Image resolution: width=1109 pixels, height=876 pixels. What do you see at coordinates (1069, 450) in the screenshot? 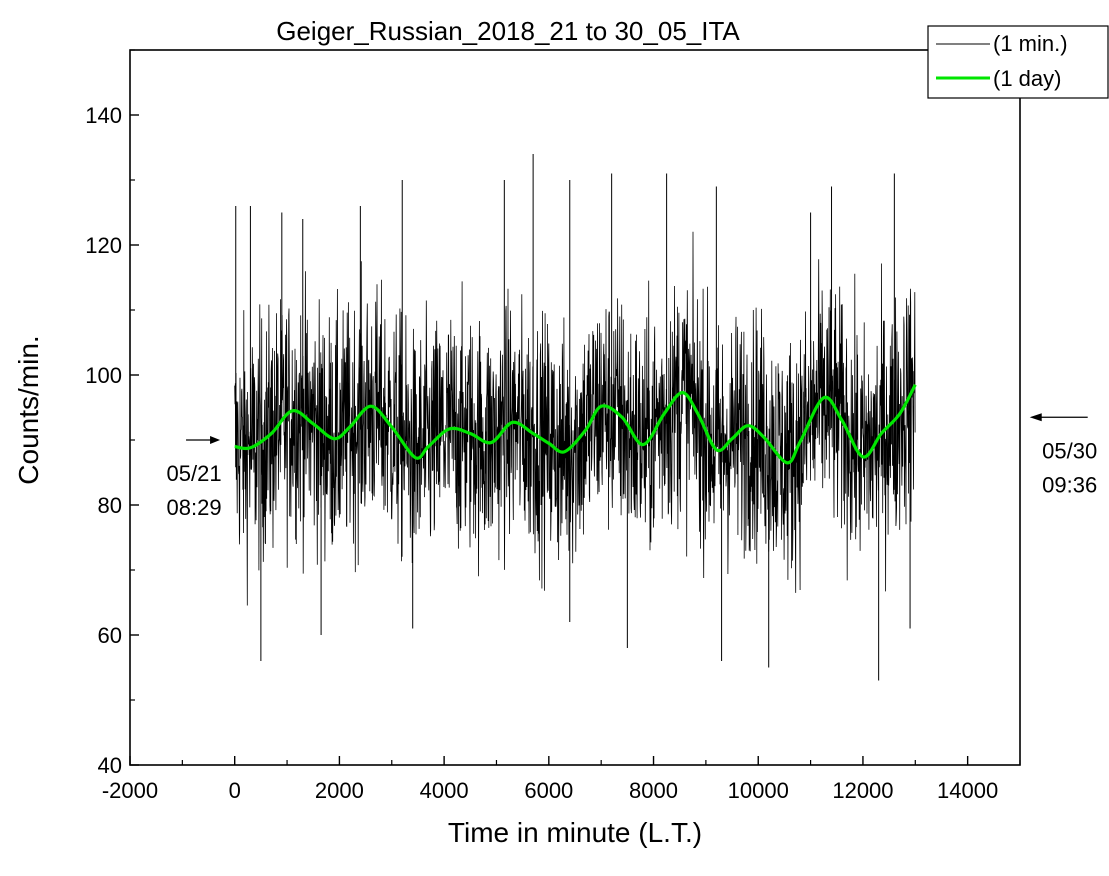
I see `annotation-text: 05/30` at bounding box center [1069, 450].